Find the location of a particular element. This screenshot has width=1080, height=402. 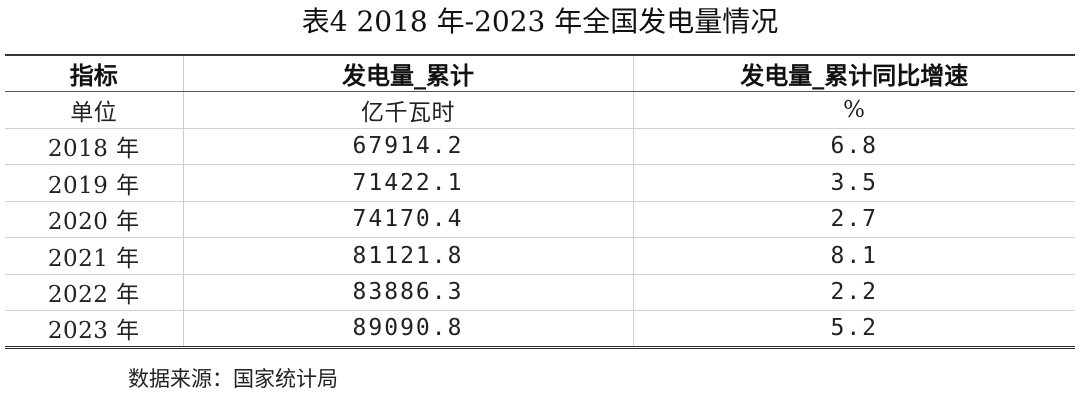

table-row: 2019 年 71422.1 3.5 is located at coordinates (540, 183).